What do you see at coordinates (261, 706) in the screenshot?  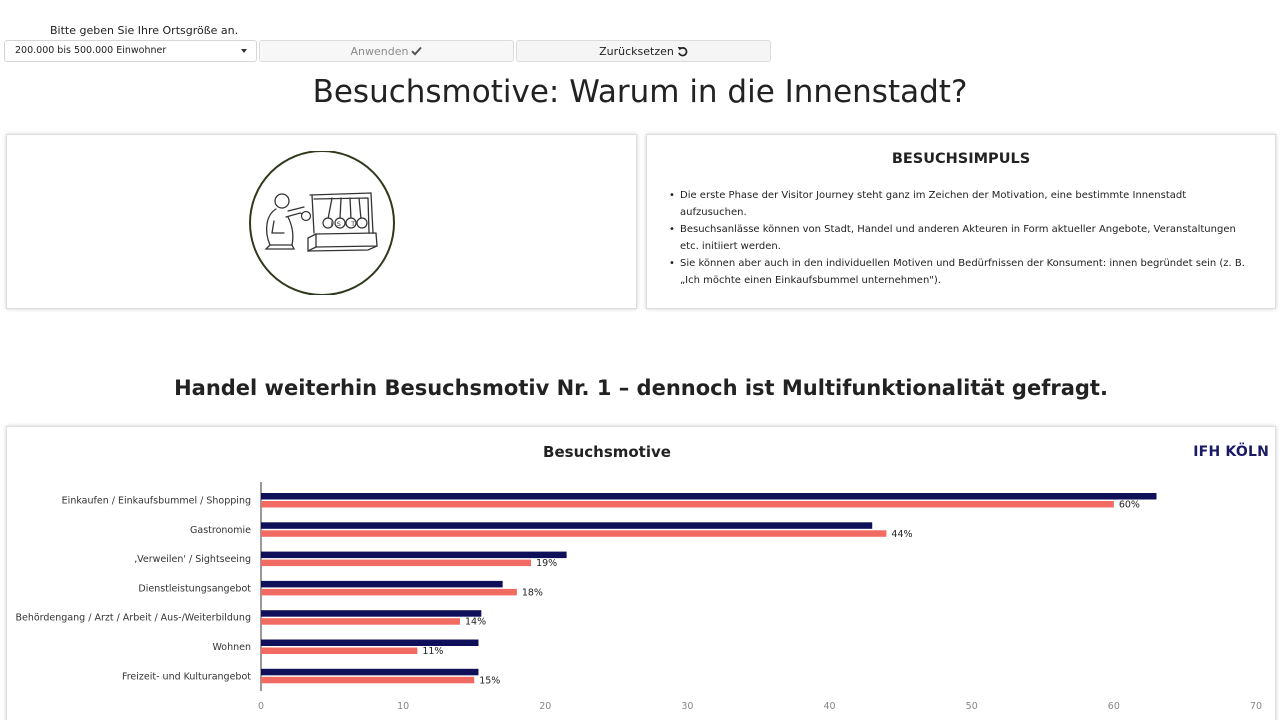 I see `x-tick-label: 0` at bounding box center [261, 706].